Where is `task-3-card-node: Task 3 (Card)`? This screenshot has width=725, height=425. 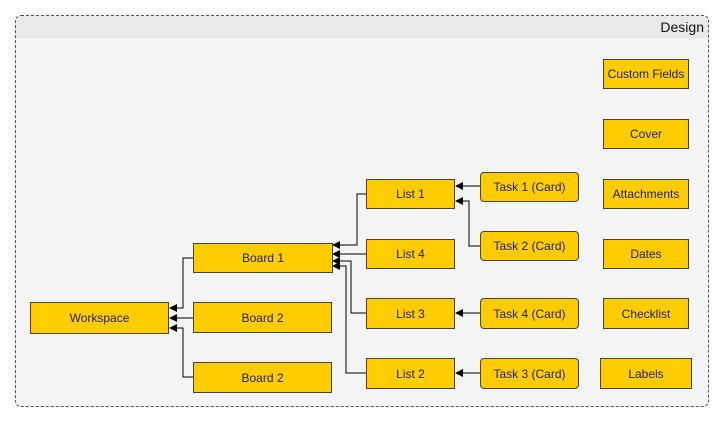
task-3-card-node: Task 3 (Card) is located at coordinates (529, 373).